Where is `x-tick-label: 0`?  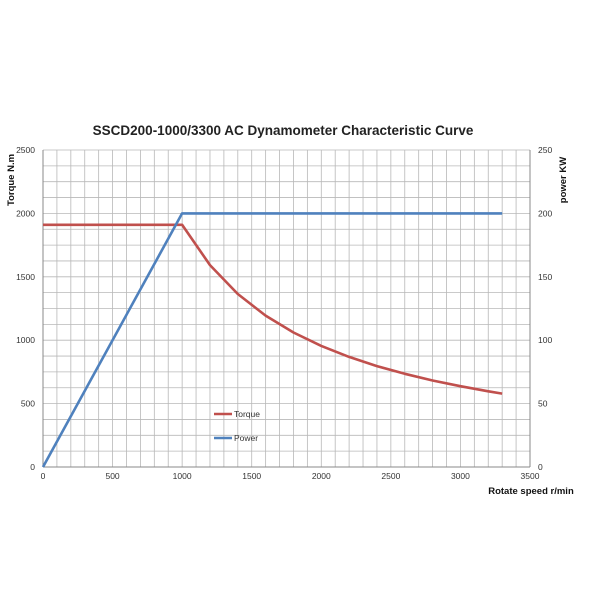
x-tick-label: 0 is located at coordinates (43, 476).